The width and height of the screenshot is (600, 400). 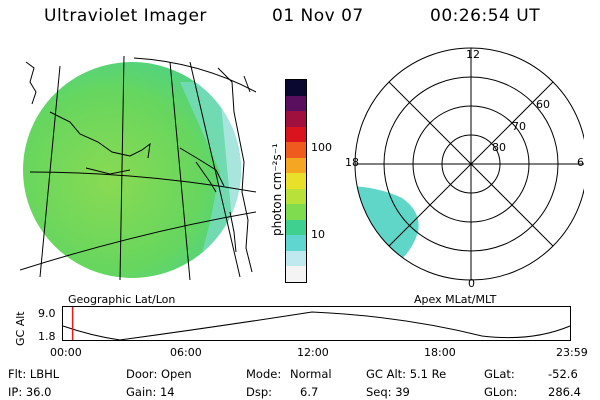 I want to click on mlt-label-12: 12, so click(x=473, y=54).